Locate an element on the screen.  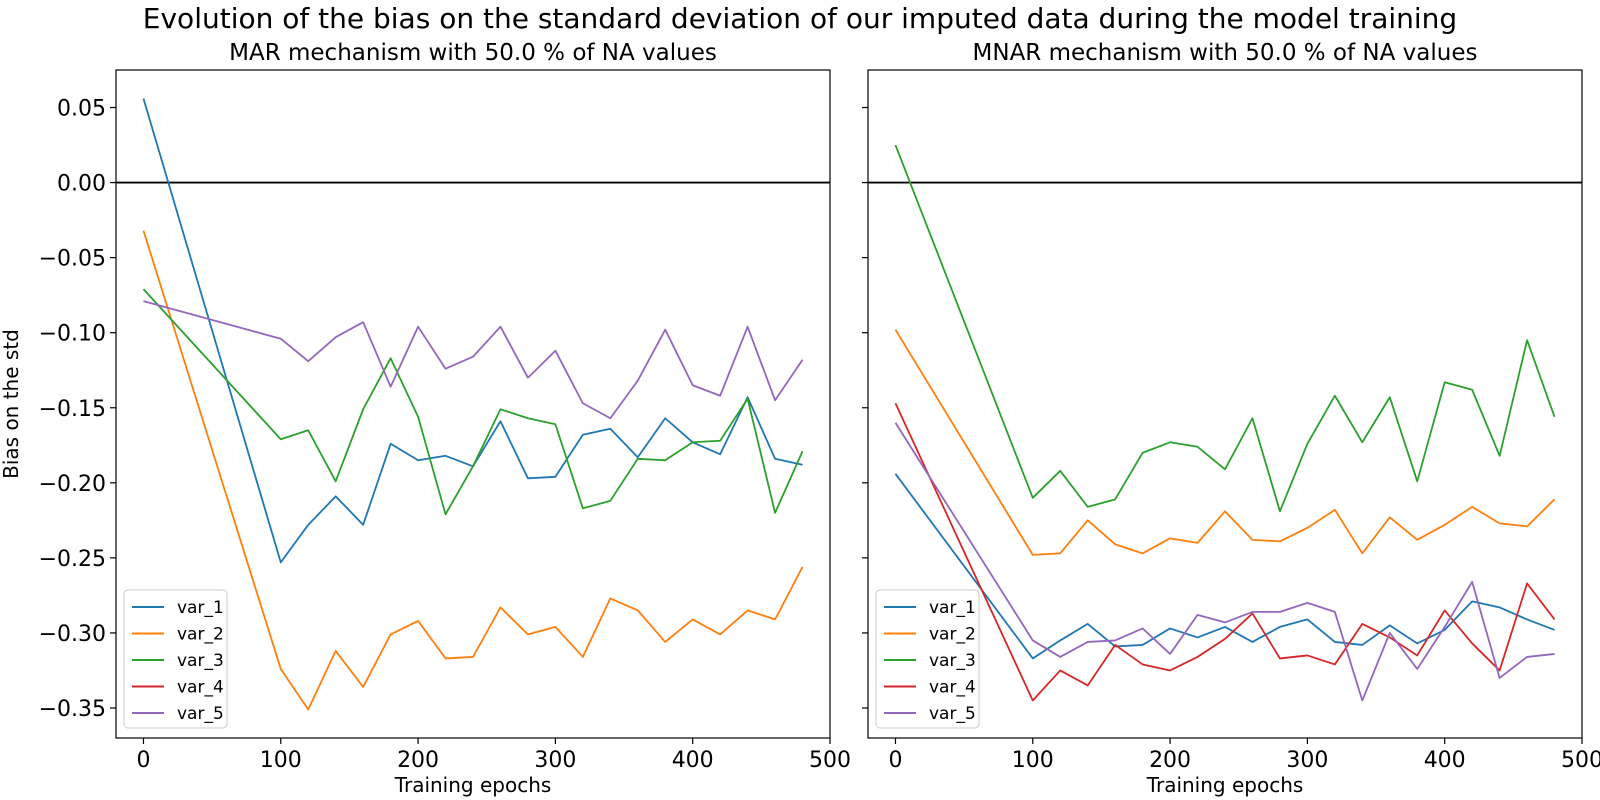
mnar-series-var5-line is located at coordinates (1224, 562).